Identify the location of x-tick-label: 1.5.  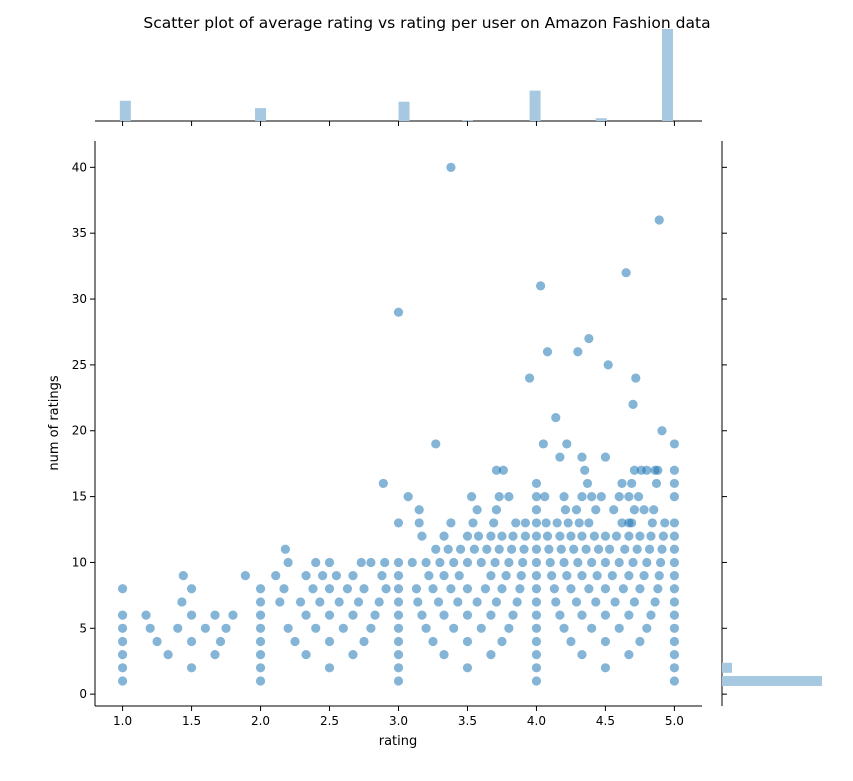
(191, 721).